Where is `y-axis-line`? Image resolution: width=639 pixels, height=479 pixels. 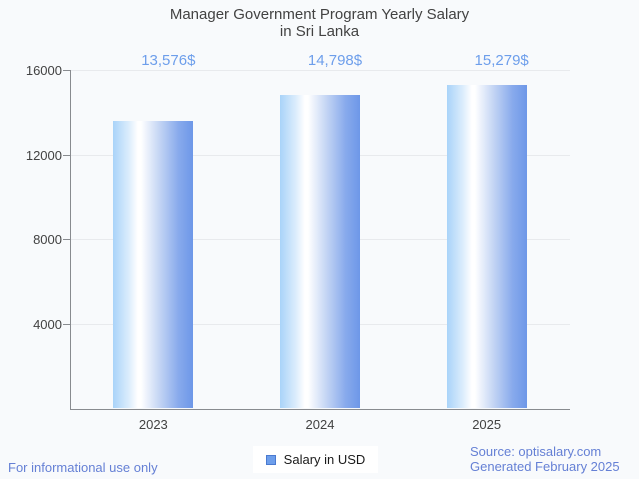
y-axis-line is located at coordinates (70, 239).